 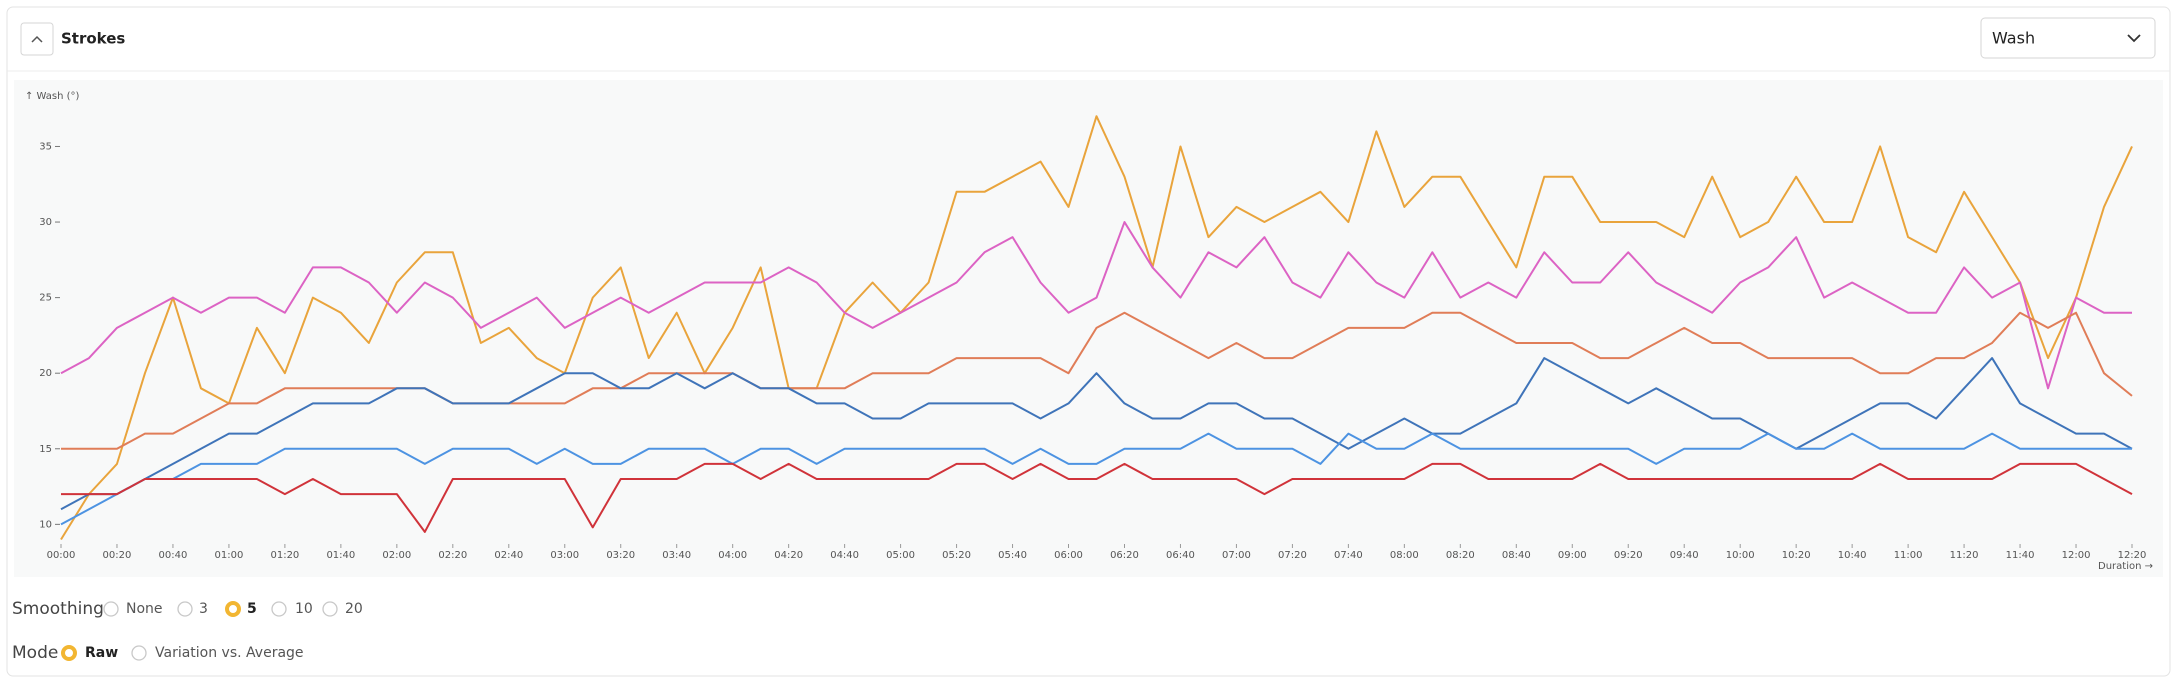 I want to click on x-tick-label: 03:40, so click(x=676, y=555).